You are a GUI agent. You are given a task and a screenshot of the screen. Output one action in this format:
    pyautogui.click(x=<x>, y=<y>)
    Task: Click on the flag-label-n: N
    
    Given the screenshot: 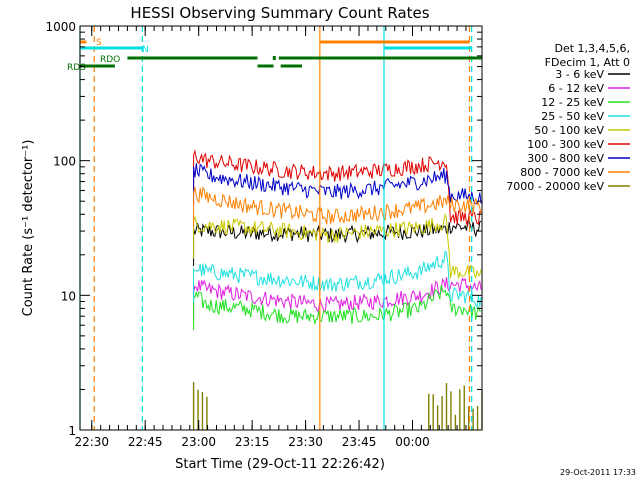 What is the action you would take?
    pyautogui.click(x=145, y=50)
    